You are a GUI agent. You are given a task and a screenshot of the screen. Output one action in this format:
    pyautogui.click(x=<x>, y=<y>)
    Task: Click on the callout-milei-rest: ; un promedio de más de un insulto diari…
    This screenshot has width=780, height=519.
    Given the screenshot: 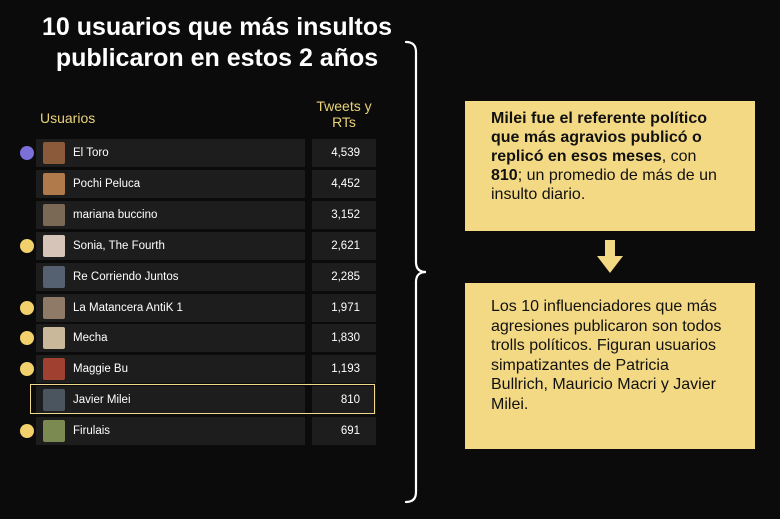 What is the action you would take?
    pyautogui.click(x=604, y=185)
    